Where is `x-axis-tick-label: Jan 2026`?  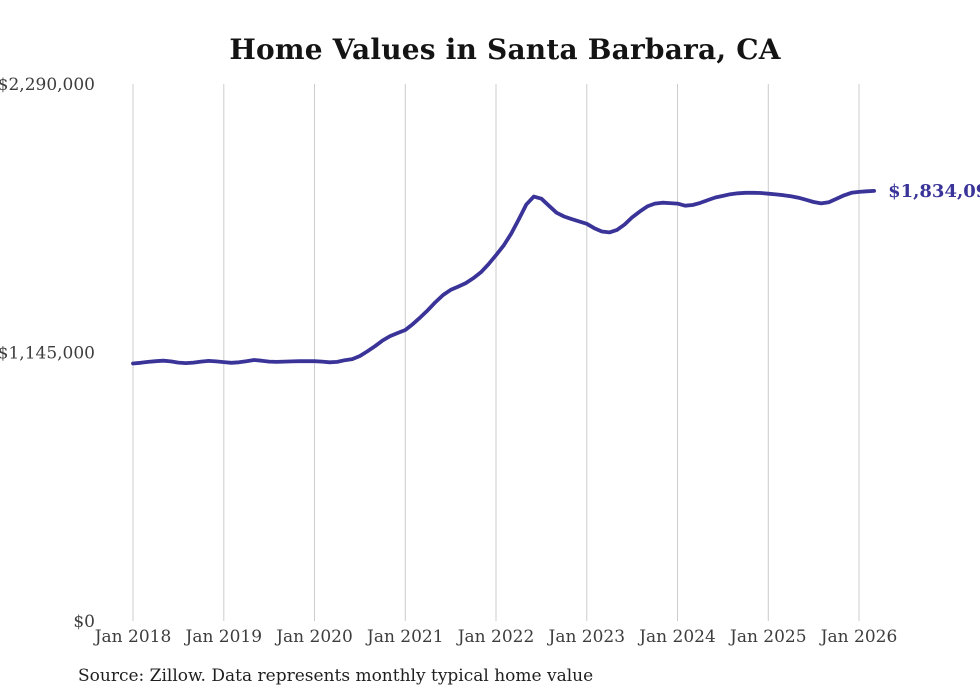
x-axis-tick-label: Jan 2026 is located at coordinates (858, 637).